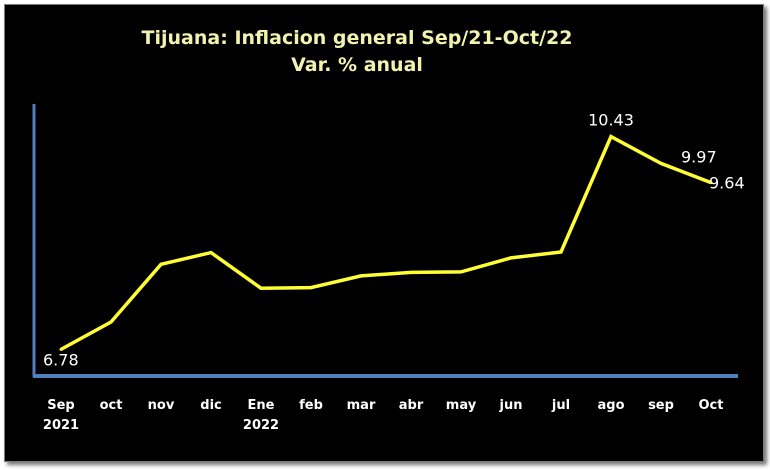 This screenshot has height=470, width=770. I want to click on chart-subtitle: Var. % anual, so click(357, 65).